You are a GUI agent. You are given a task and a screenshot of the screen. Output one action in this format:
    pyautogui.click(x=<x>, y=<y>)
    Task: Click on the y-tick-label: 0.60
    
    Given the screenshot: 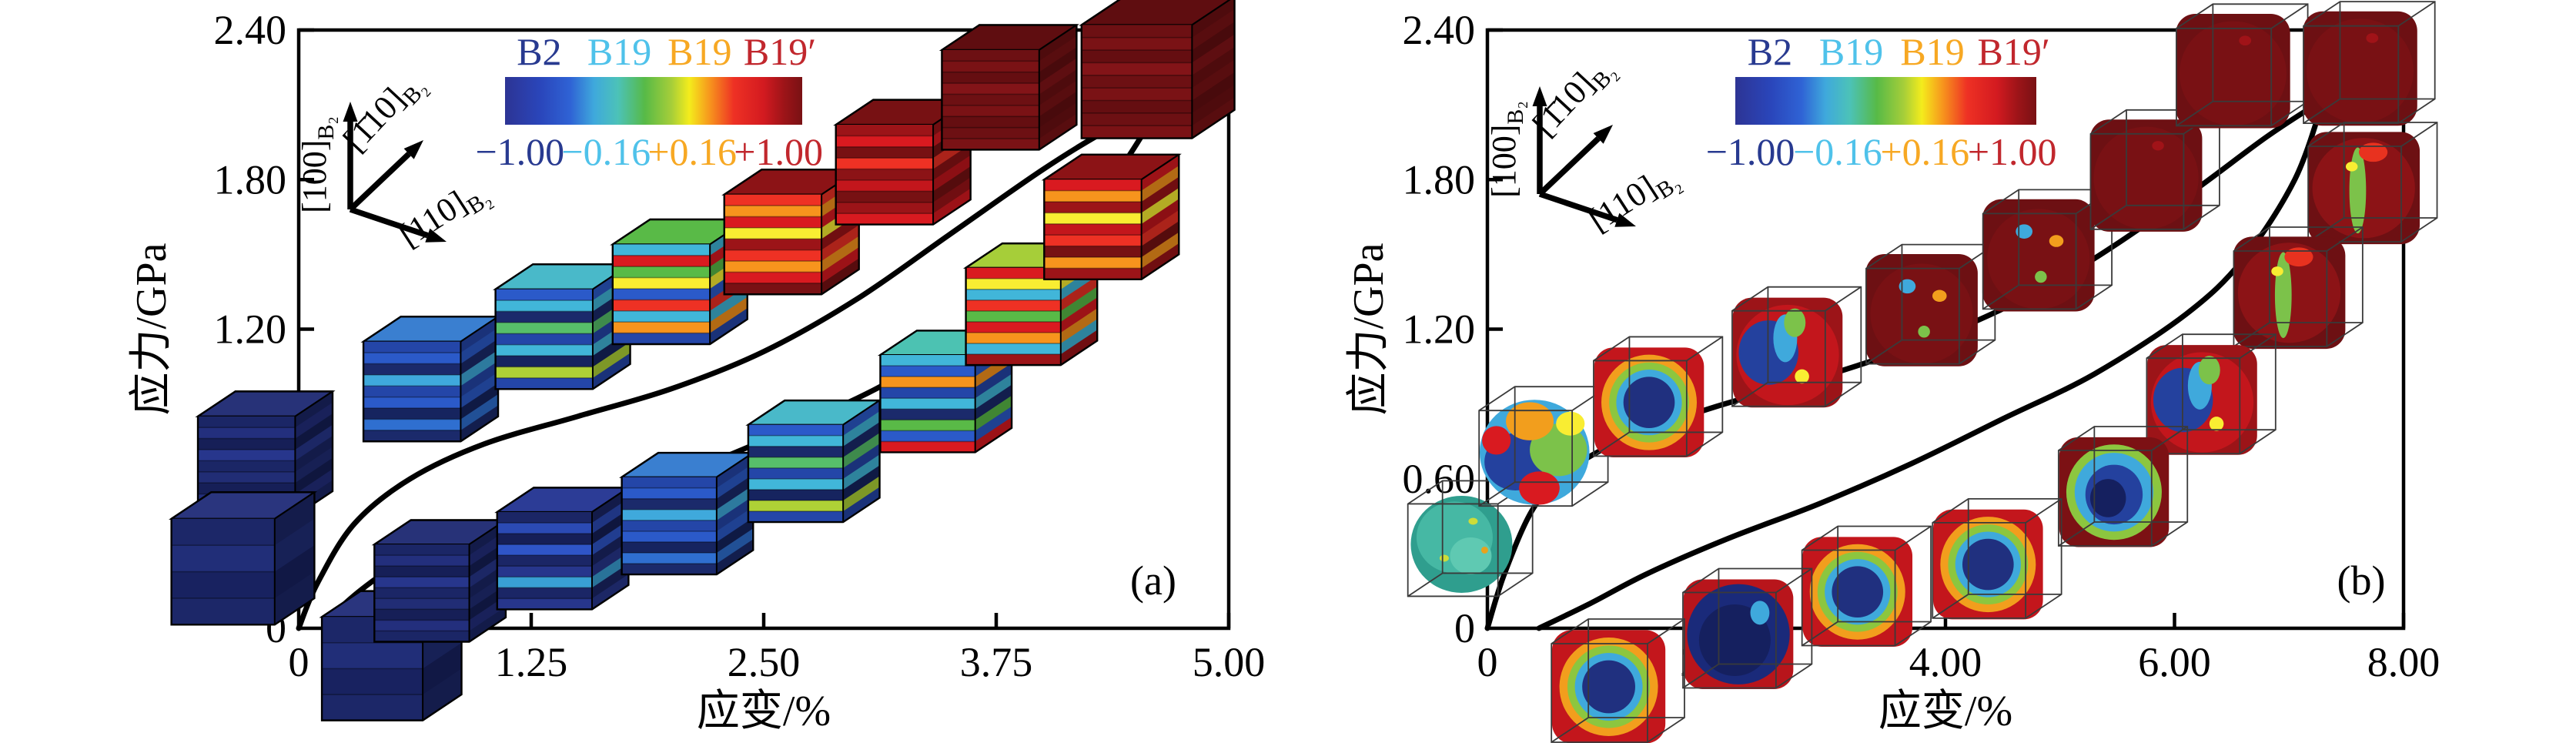 What is the action you would take?
    pyautogui.click(x=1440, y=479)
    